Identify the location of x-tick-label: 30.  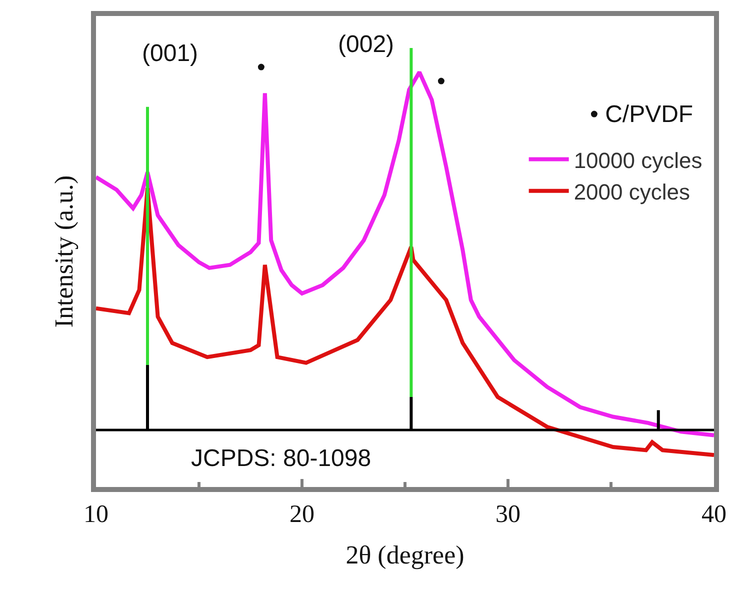
(508, 514).